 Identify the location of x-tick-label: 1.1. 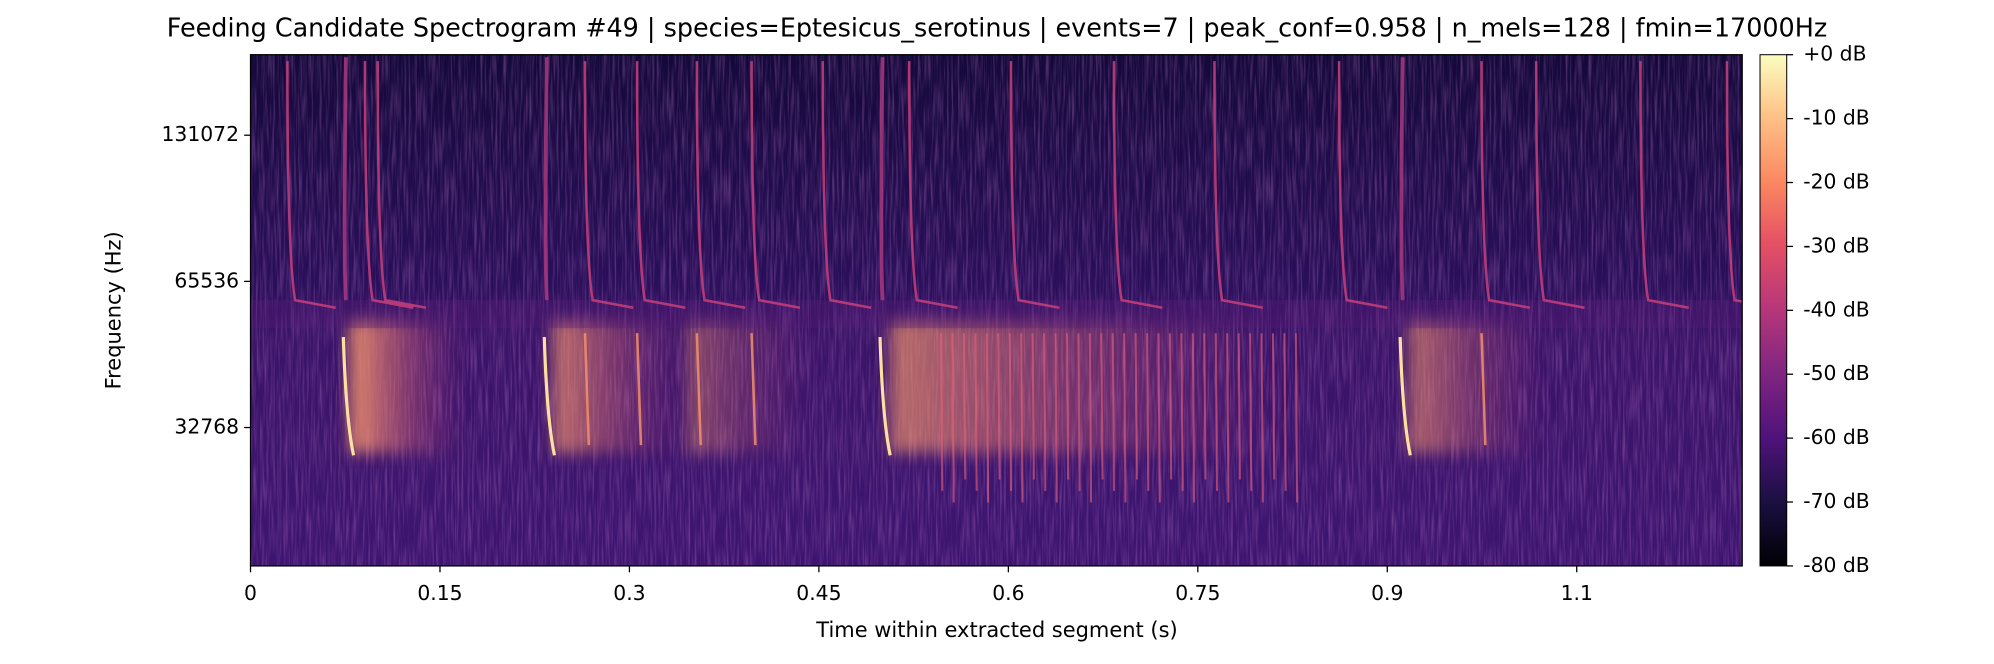
(1577, 593).